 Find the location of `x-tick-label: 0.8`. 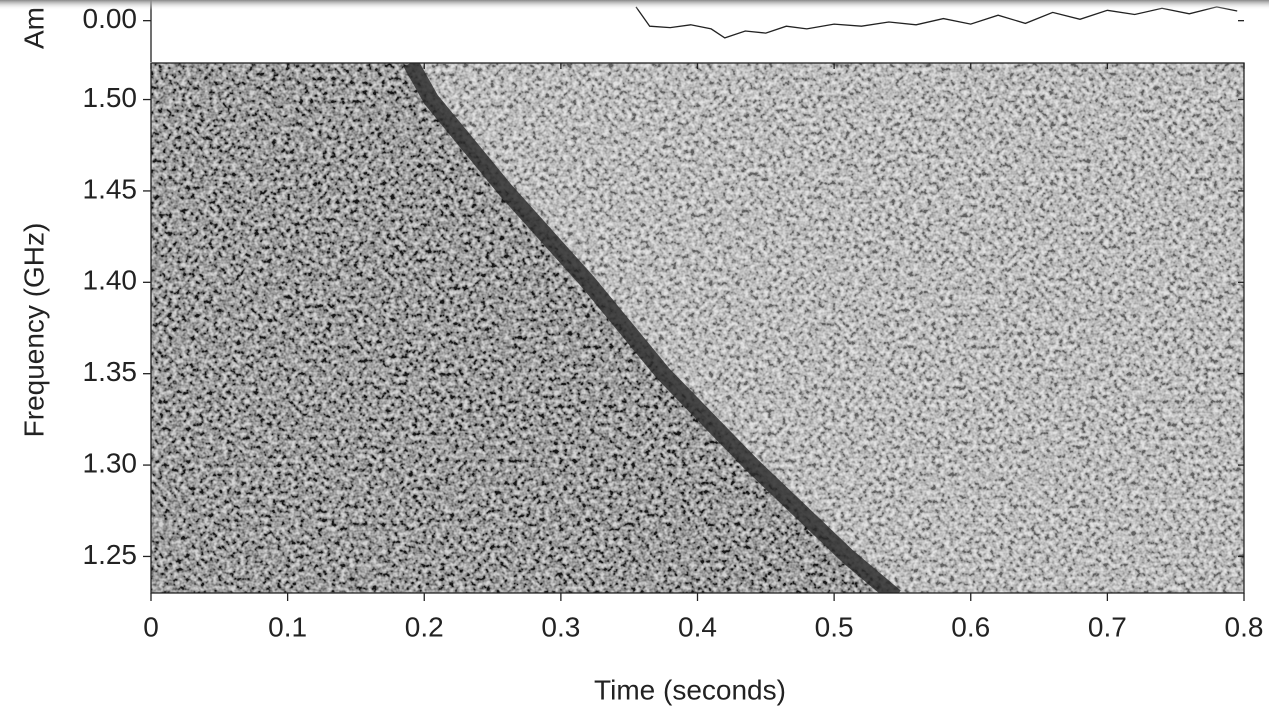

x-tick-label: 0.8 is located at coordinates (1244, 626).